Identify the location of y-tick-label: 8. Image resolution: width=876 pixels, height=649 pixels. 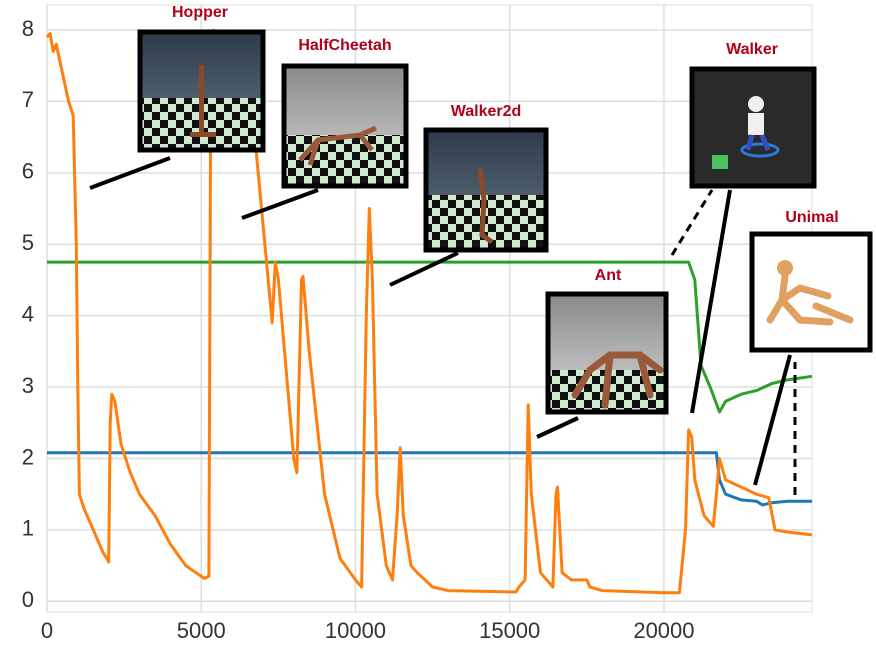
(28, 28).